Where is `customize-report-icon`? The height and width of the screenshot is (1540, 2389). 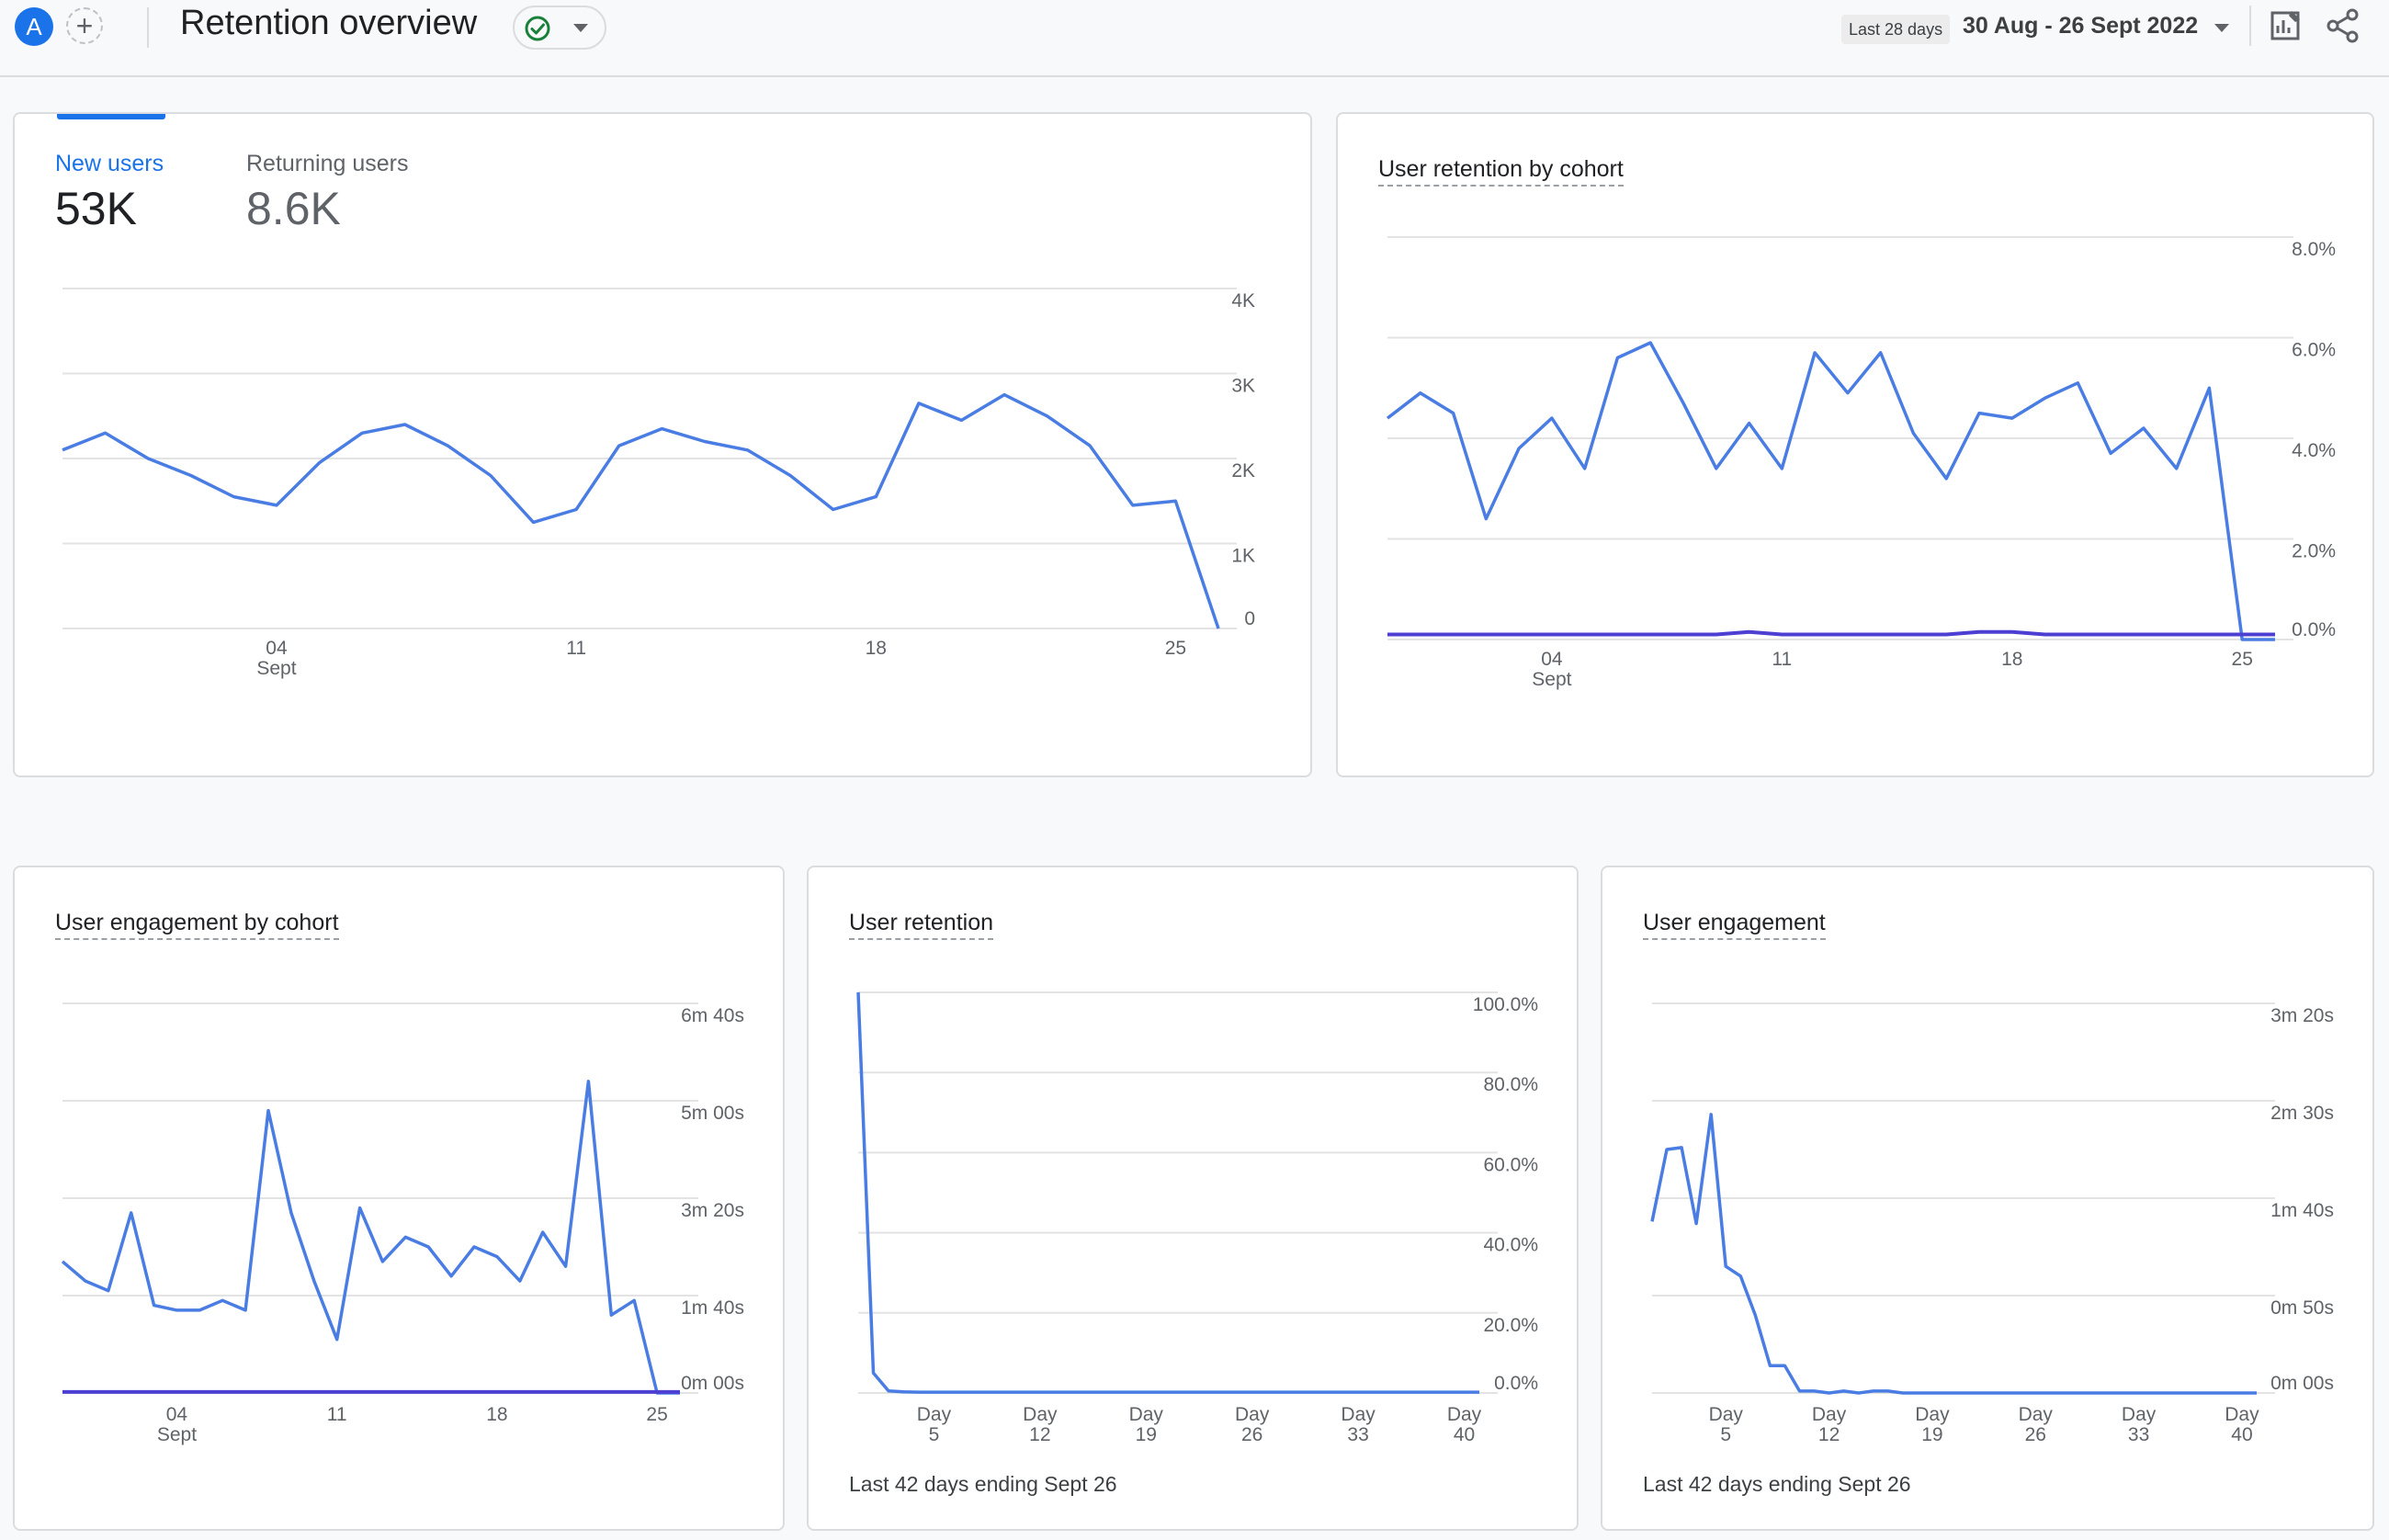
customize-report-icon is located at coordinates (2286, 25).